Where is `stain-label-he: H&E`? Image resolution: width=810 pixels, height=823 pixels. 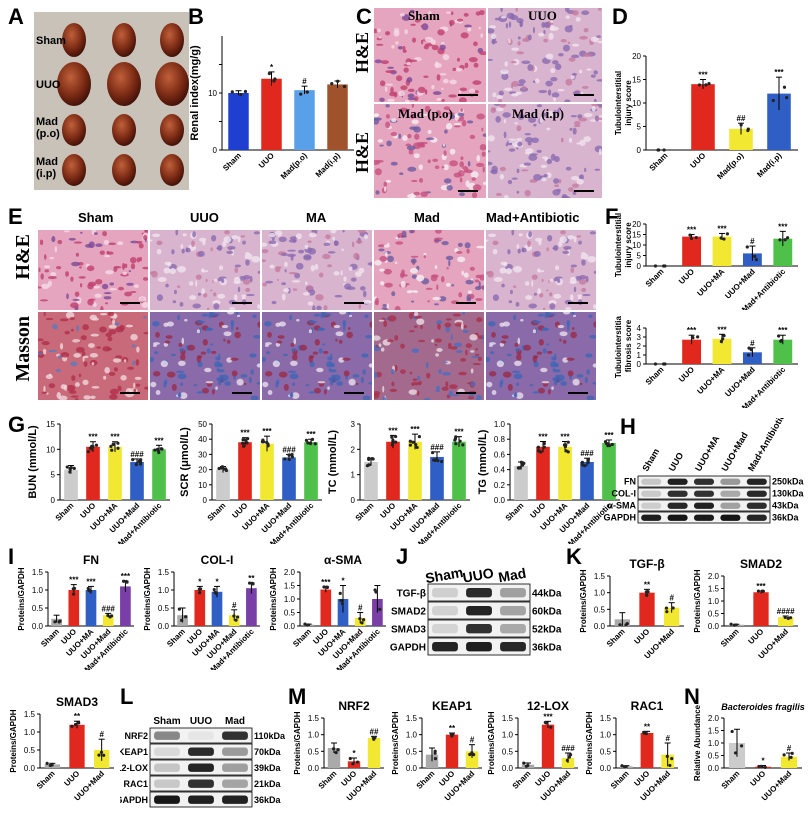 stain-label-he: H&E is located at coordinates (362, 53).